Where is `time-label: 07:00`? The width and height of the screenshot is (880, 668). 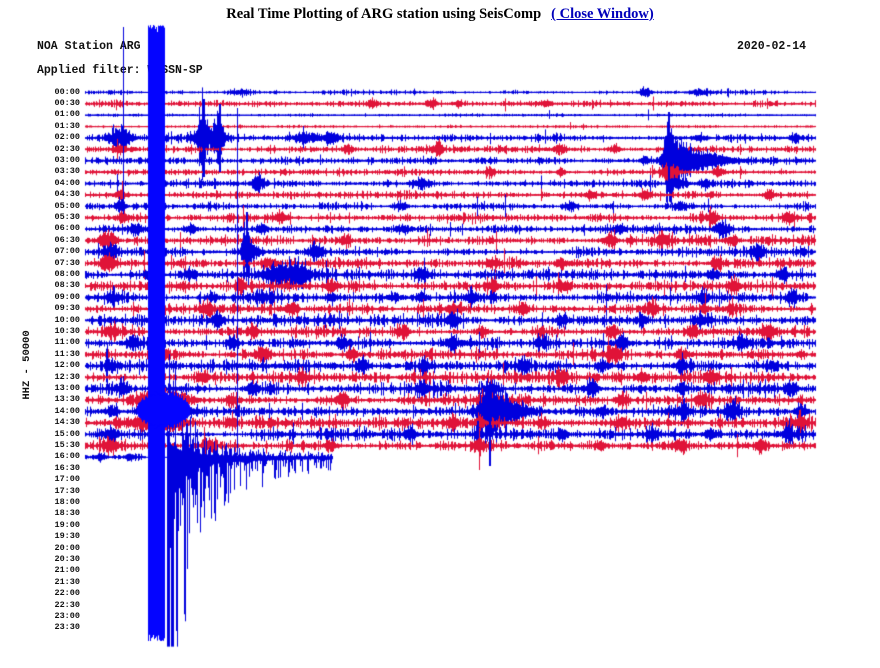
time-label: 07:00 is located at coordinates (67, 251).